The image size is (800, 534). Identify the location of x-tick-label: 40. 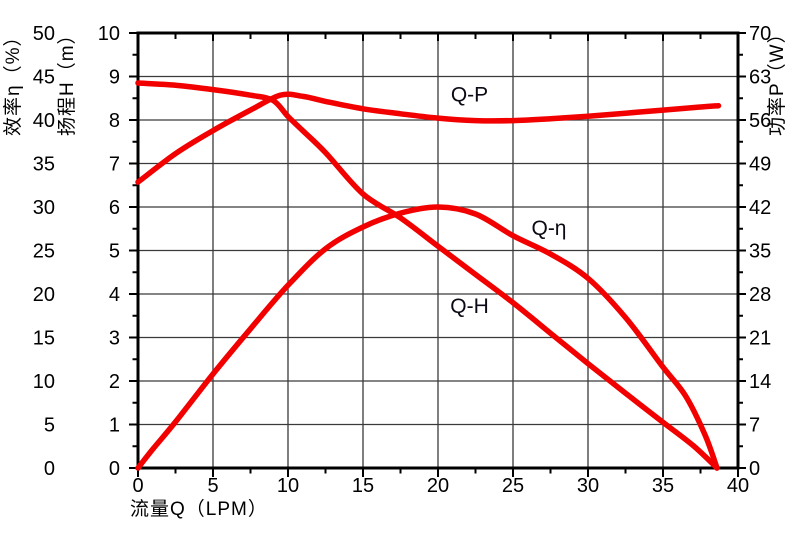
(738, 486).